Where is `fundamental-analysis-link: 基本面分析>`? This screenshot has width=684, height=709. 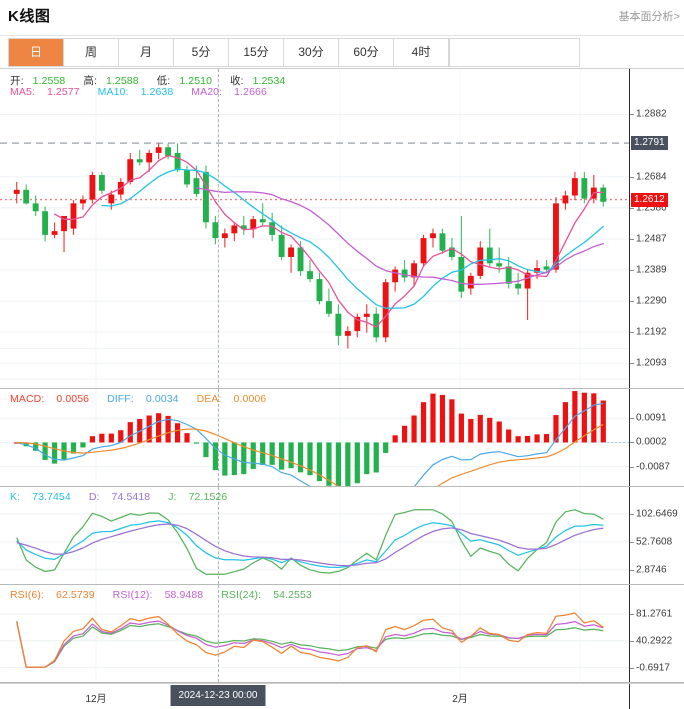
fundamental-analysis-link: 基本面分析> is located at coordinates (649, 17).